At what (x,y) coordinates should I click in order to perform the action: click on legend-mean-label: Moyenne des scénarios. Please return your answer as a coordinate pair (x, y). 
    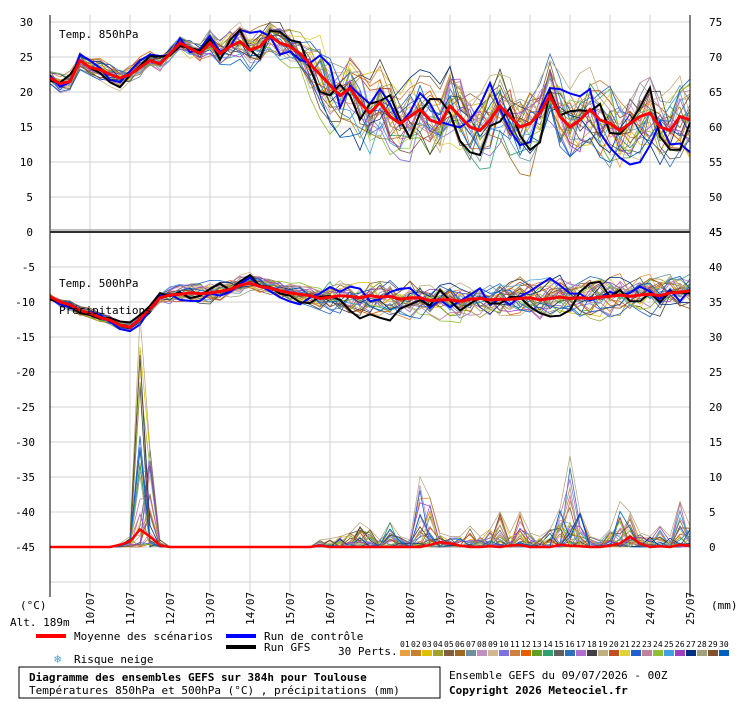
    Looking at the image, I should click on (143, 636).